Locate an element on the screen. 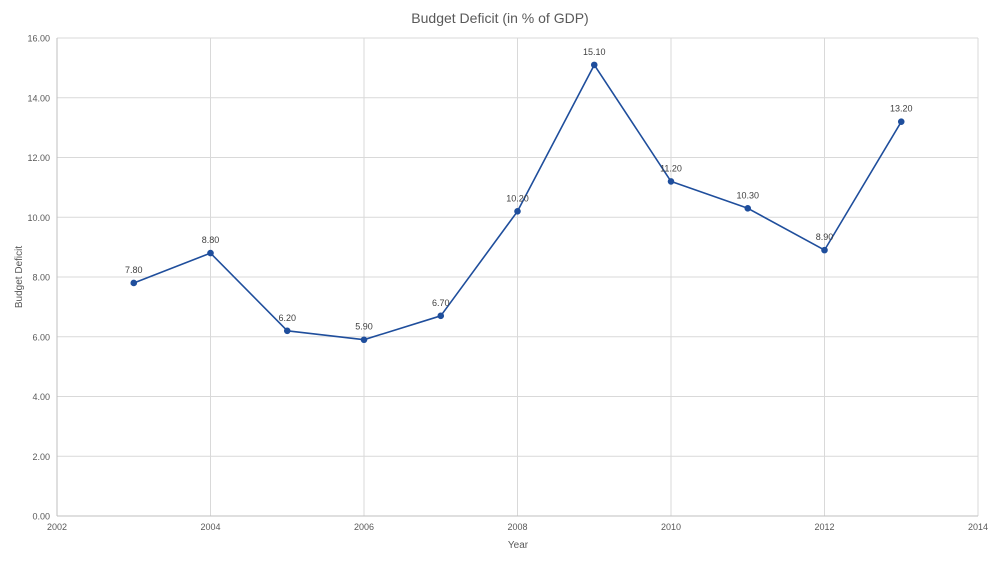 Image resolution: width=1000 pixels, height=568 pixels. data-label: 13.20 is located at coordinates (901, 109).